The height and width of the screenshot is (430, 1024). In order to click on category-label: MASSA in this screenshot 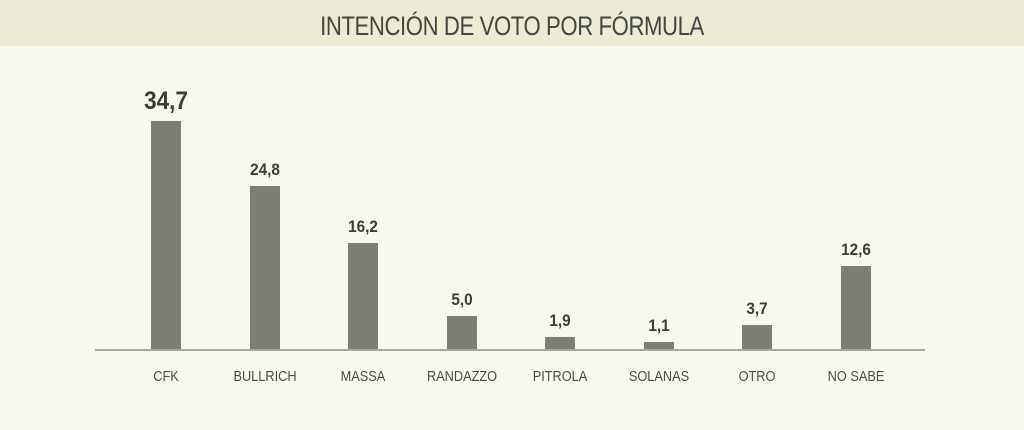, I will do `click(363, 376)`.